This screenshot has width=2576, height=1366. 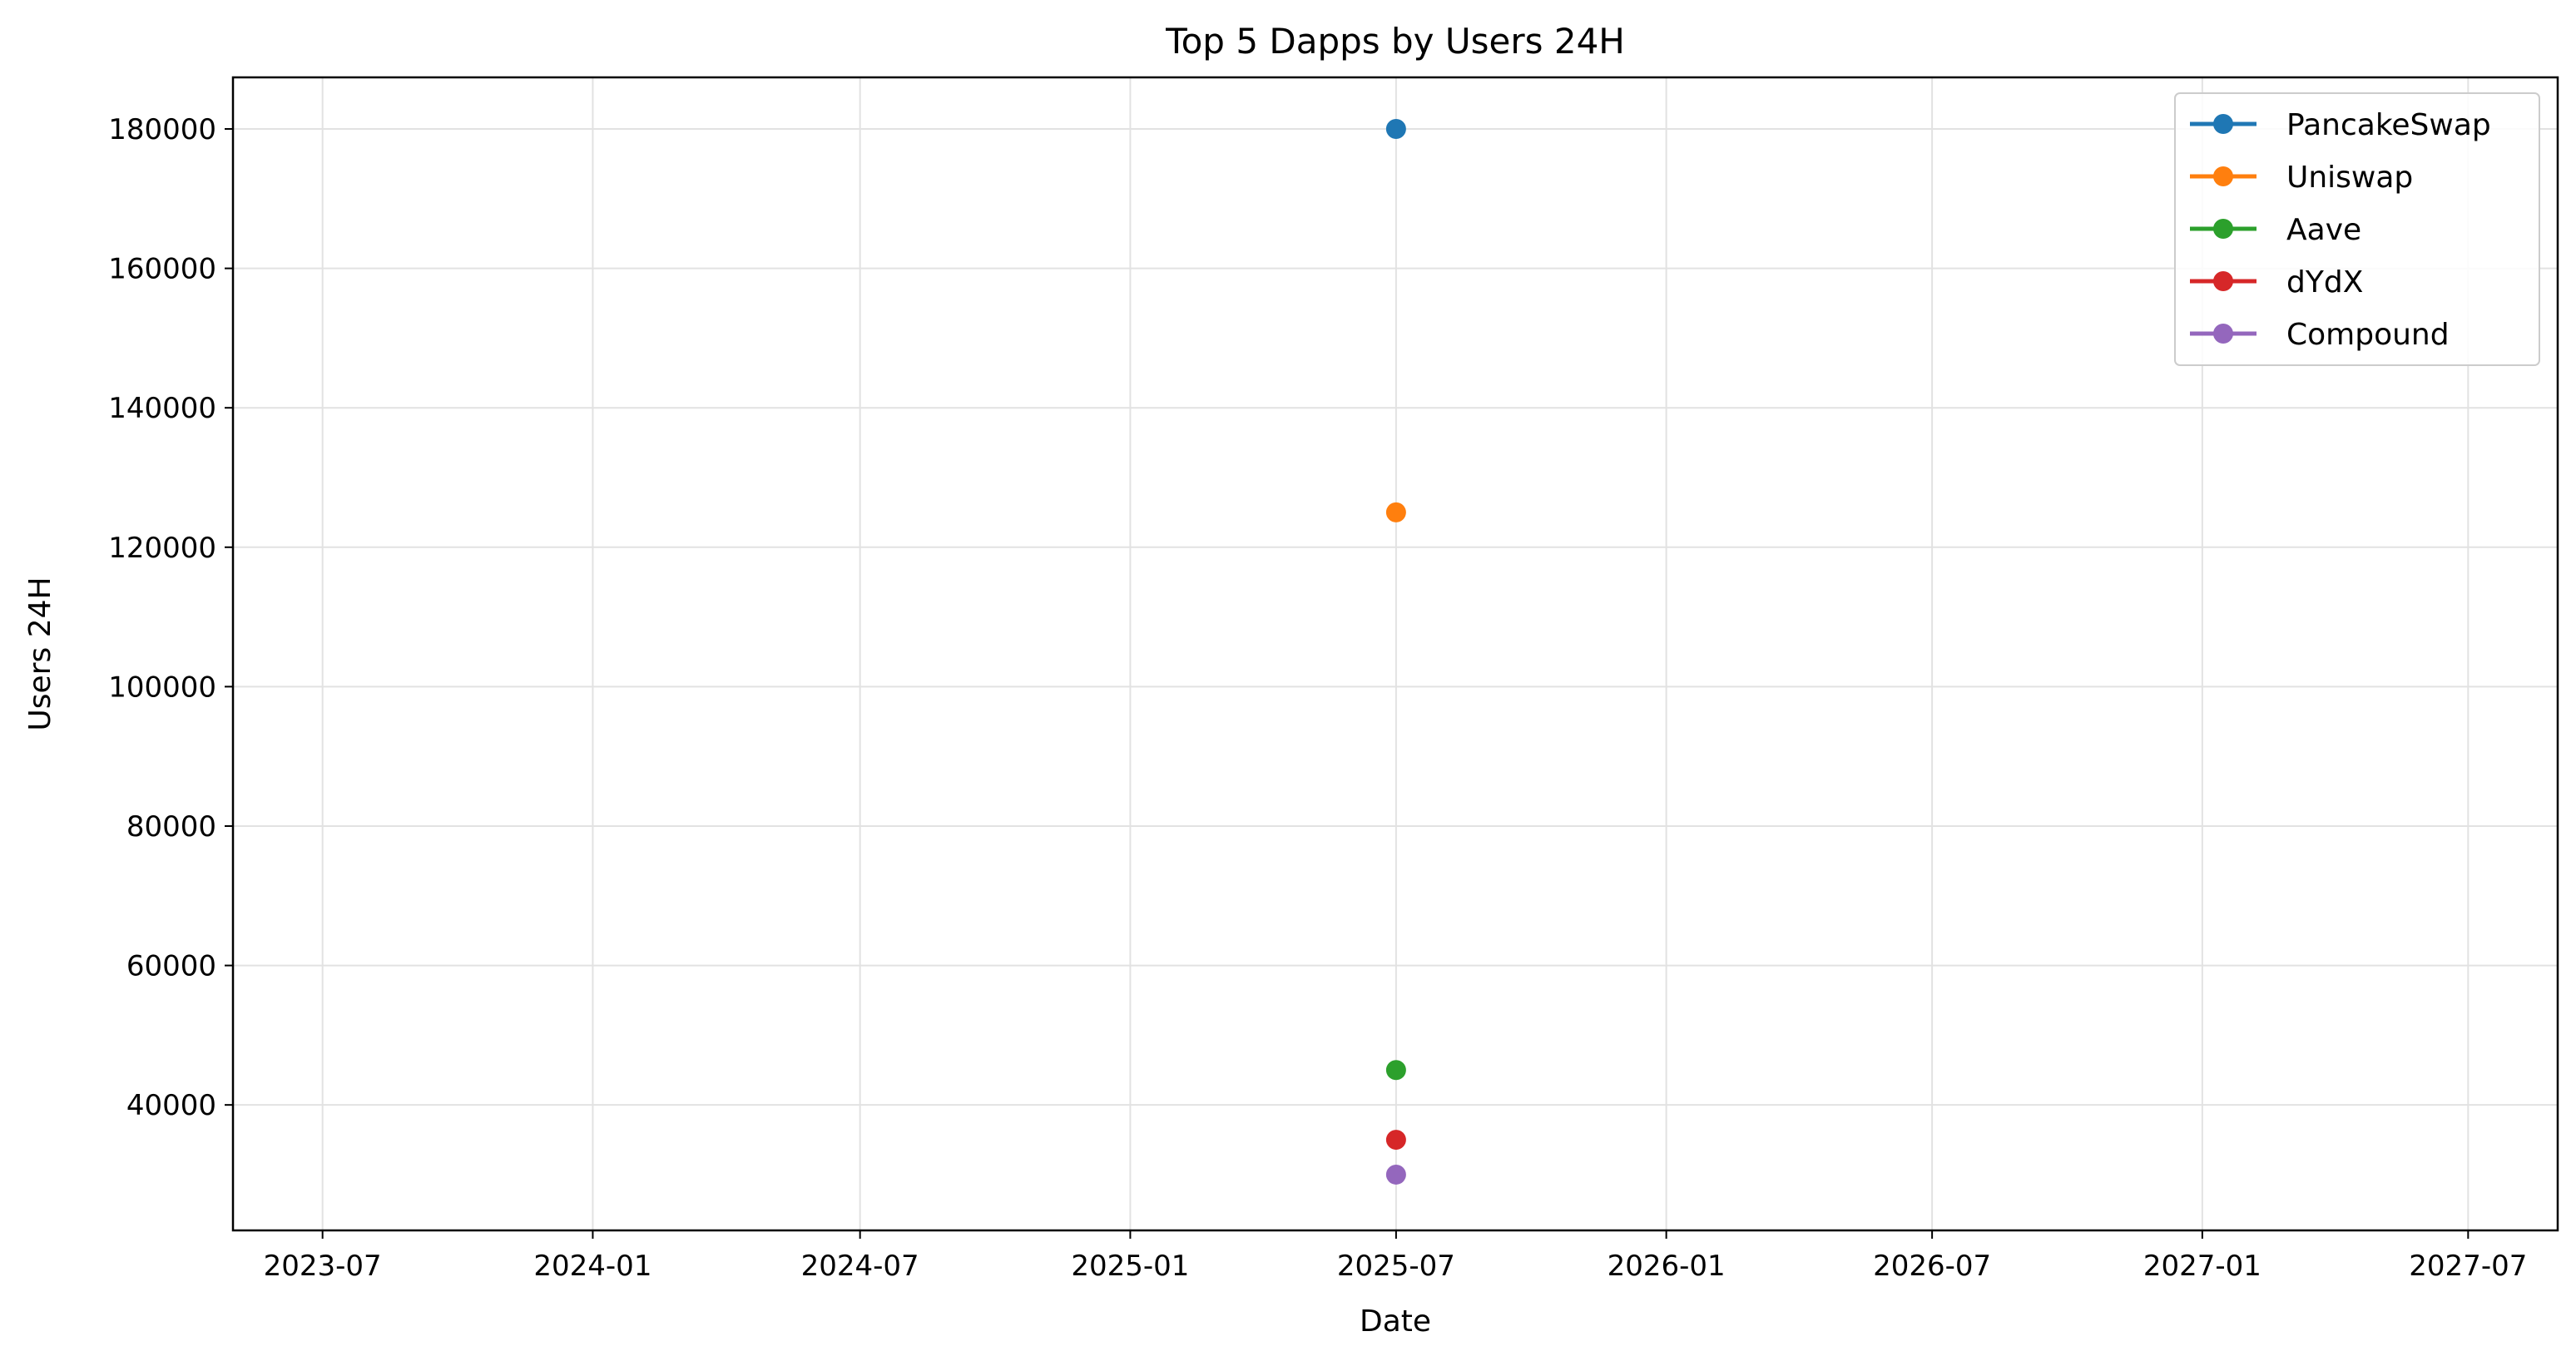 I want to click on y-tick-label: 160000, so click(x=162, y=270).